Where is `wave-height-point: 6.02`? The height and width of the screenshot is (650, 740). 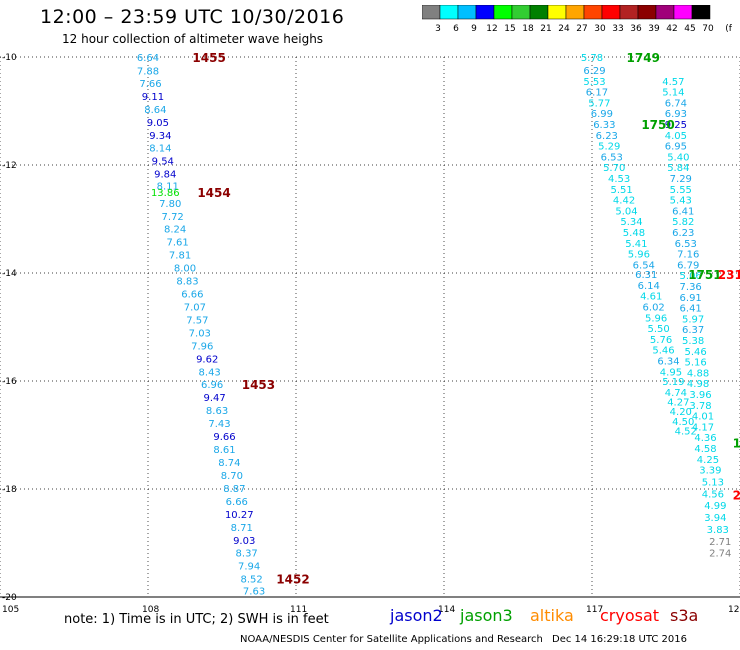
wave-height-point: 6.02 is located at coordinates (654, 307).